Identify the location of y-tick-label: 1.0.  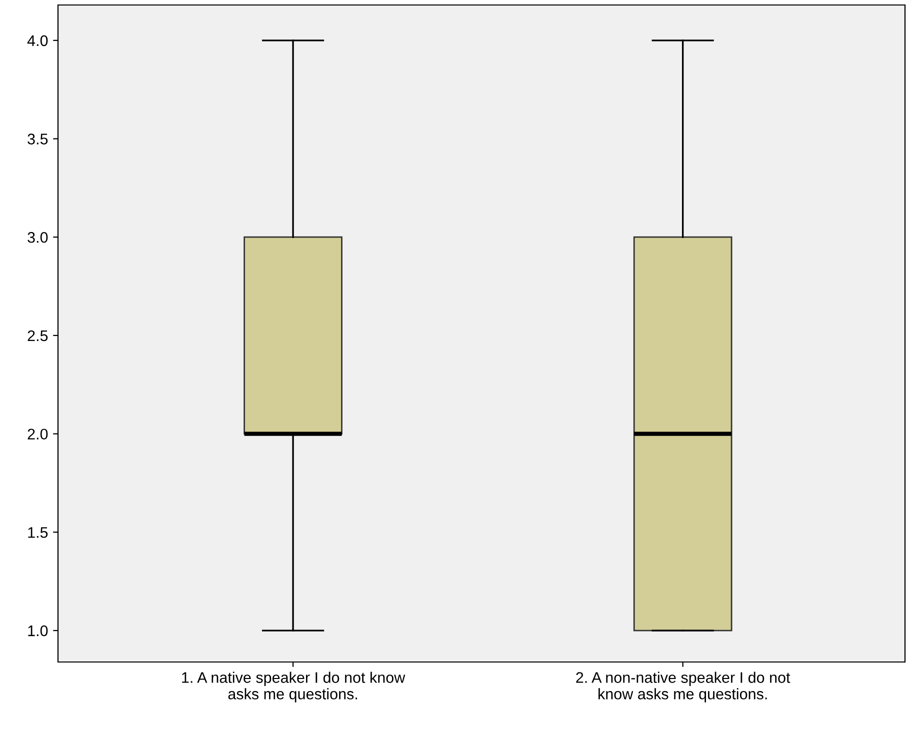
(38, 630).